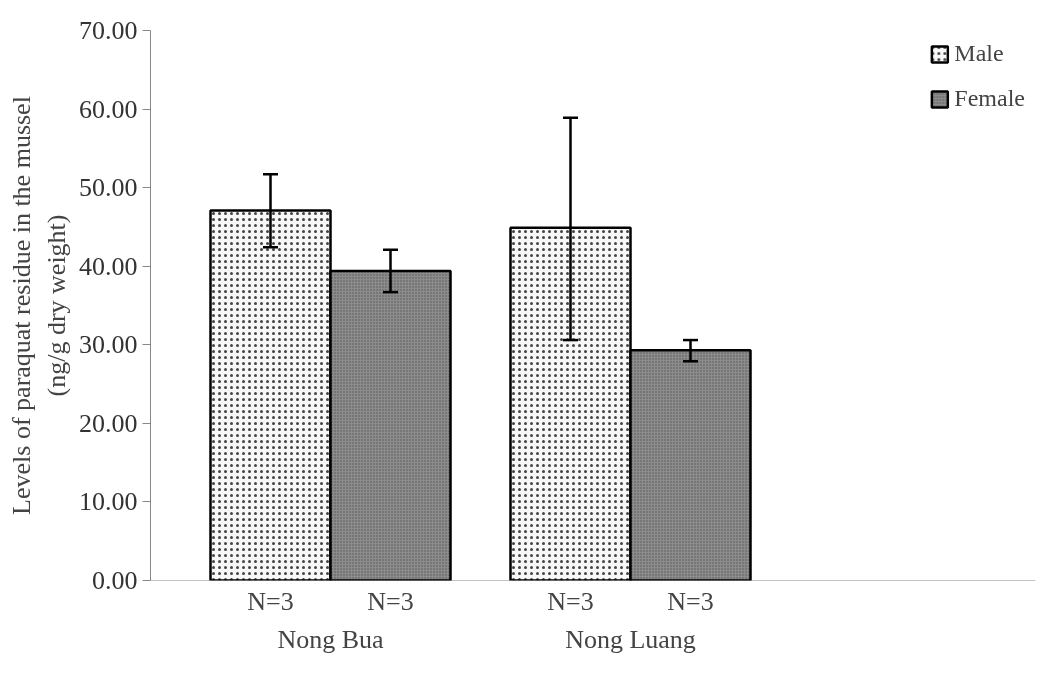 The height and width of the screenshot is (681, 1058). I want to click on x-tick-label: Nong Luang, so click(630, 639).